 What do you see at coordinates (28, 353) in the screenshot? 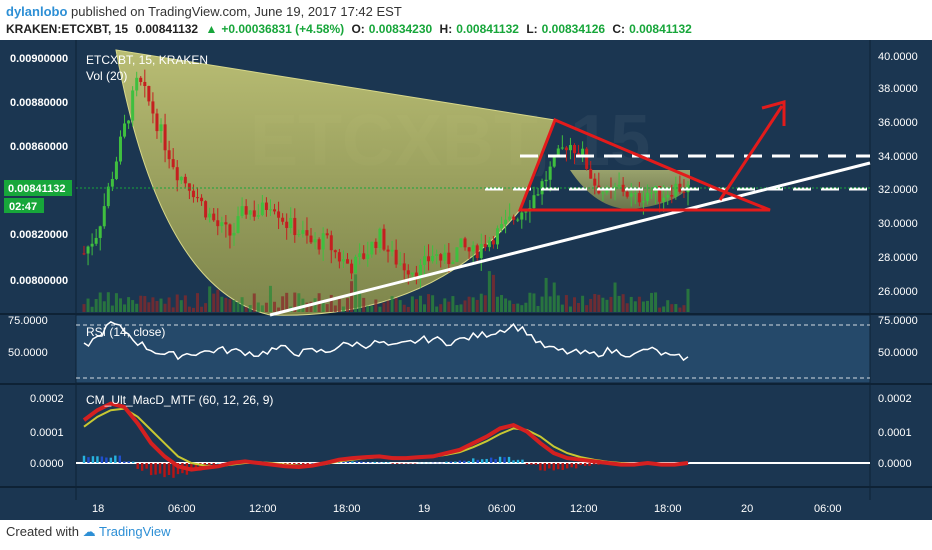
I see `rsi-left-tick: 50.0000` at bounding box center [28, 353].